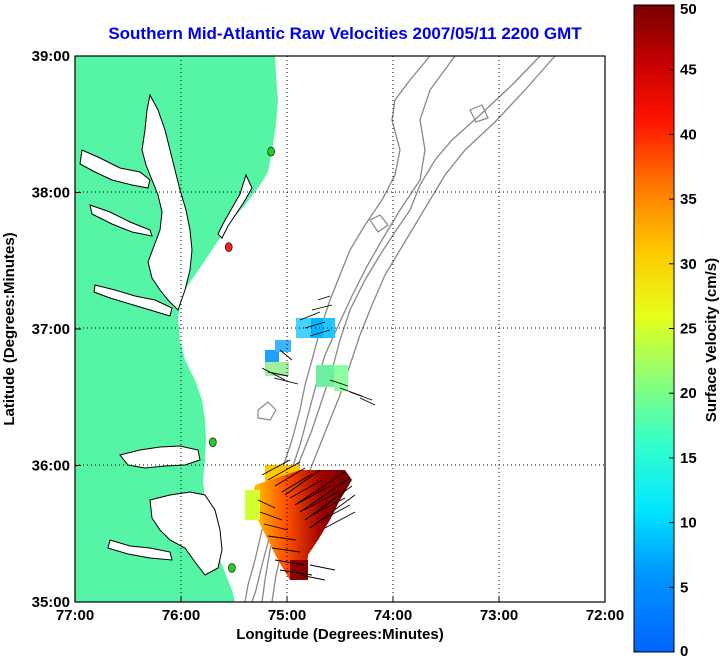 This screenshot has height=659, width=724. What do you see at coordinates (340, 634) in the screenshot?
I see `x-axis-label: Longitude (Degrees:Minutes)` at bounding box center [340, 634].